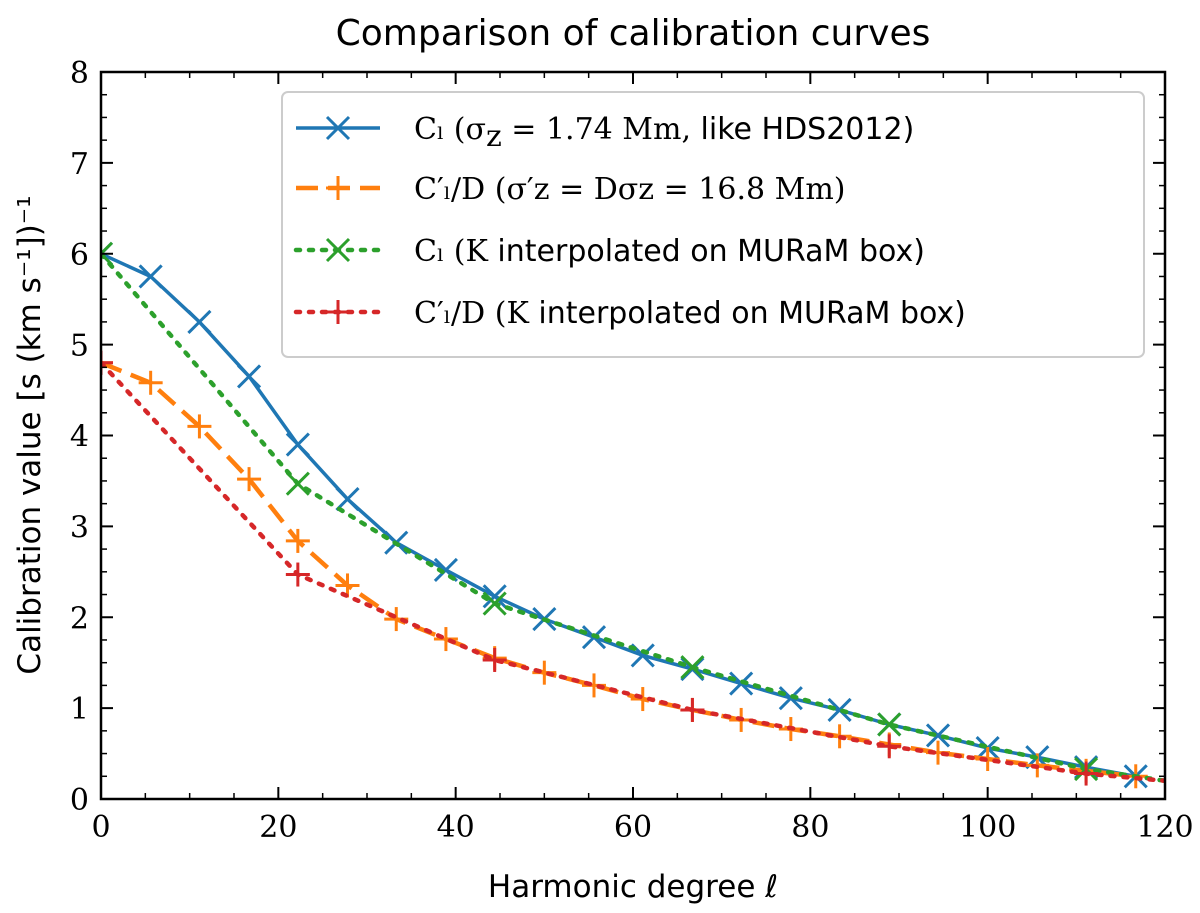 The height and width of the screenshot is (913, 1200). What do you see at coordinates (79, 437) in the screenshot?
I see `y-tick-label: 4` at bounding box center [79, 437].